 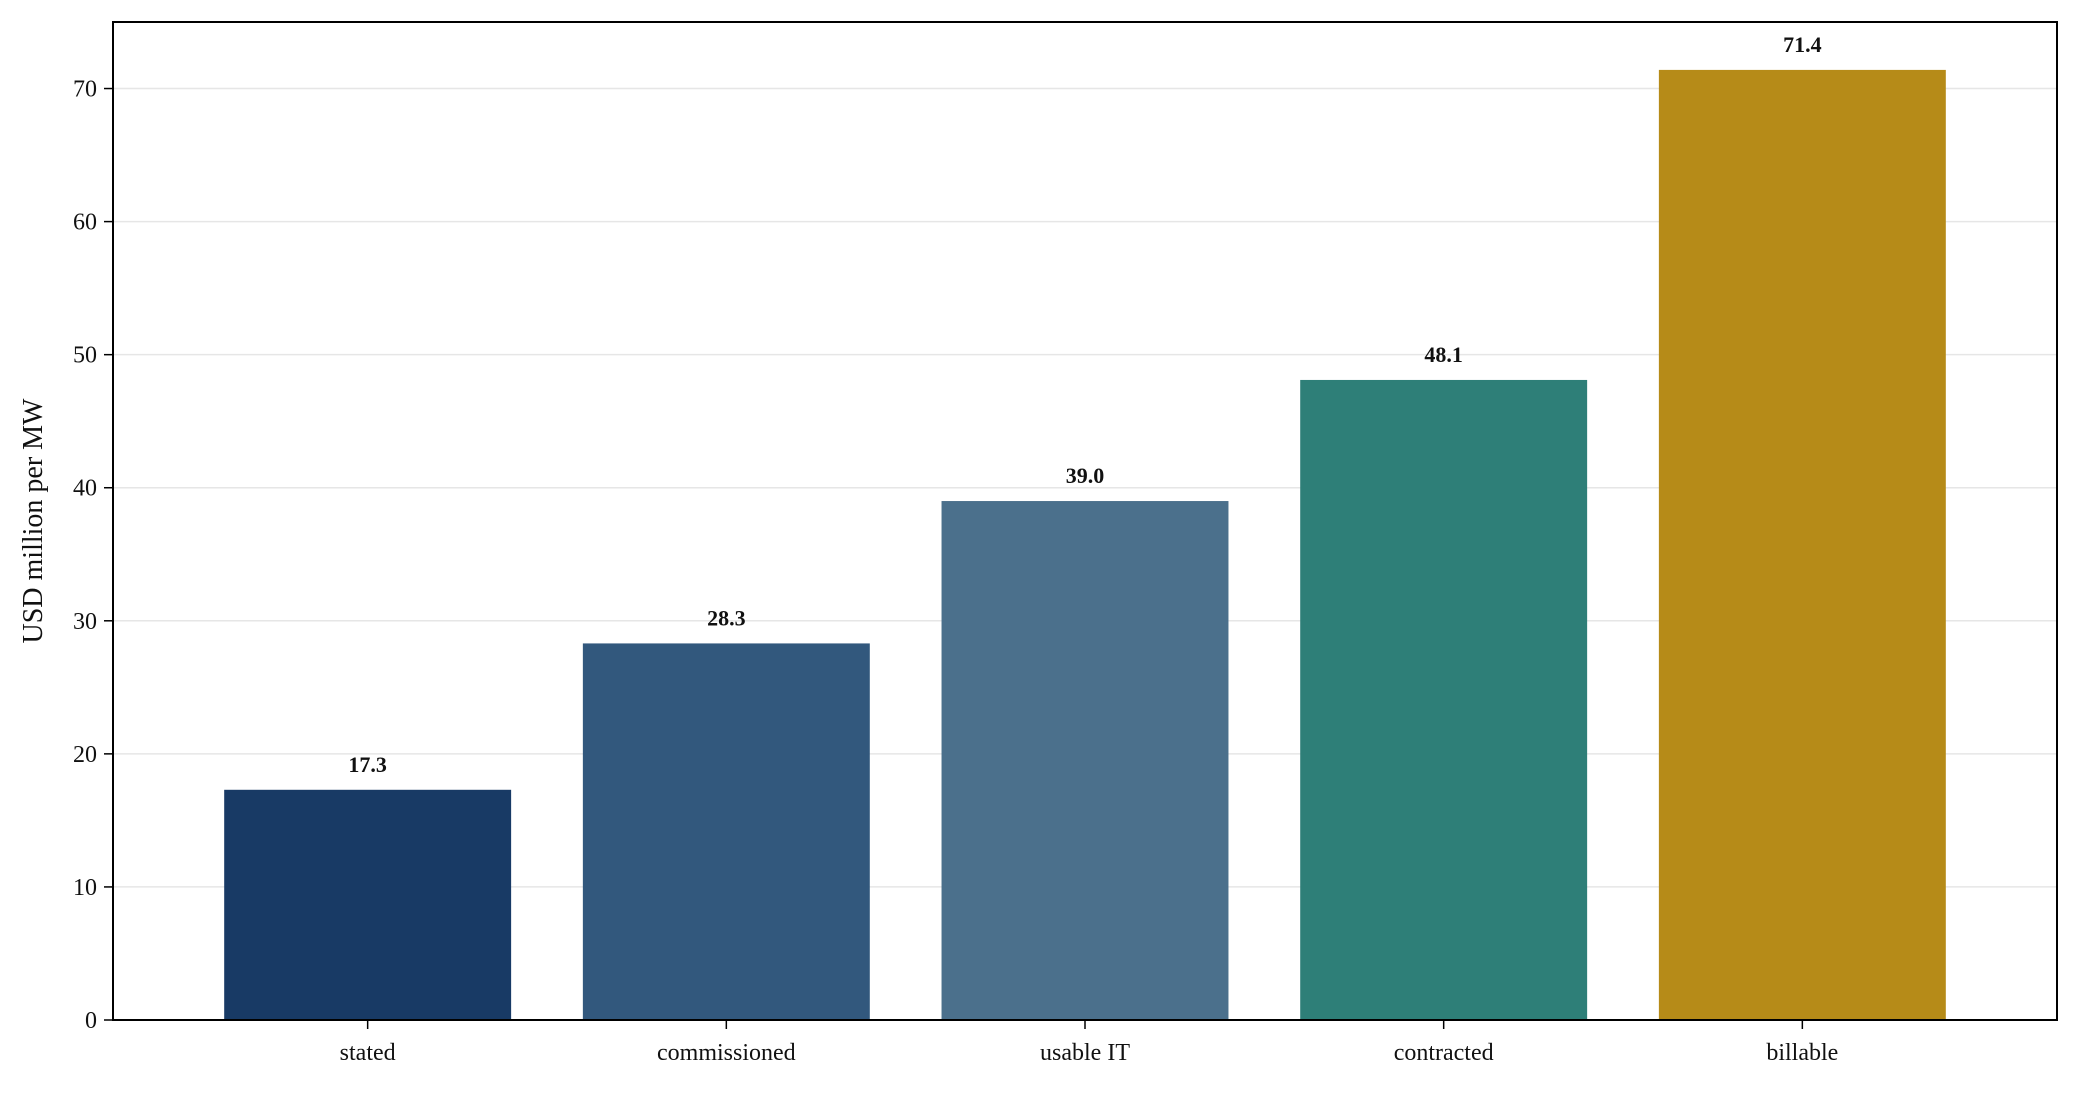 What do you see at coordinates (85, 622) in the screenshot?
I see `y-tick-label: 30` at bounding box center [85, 622].